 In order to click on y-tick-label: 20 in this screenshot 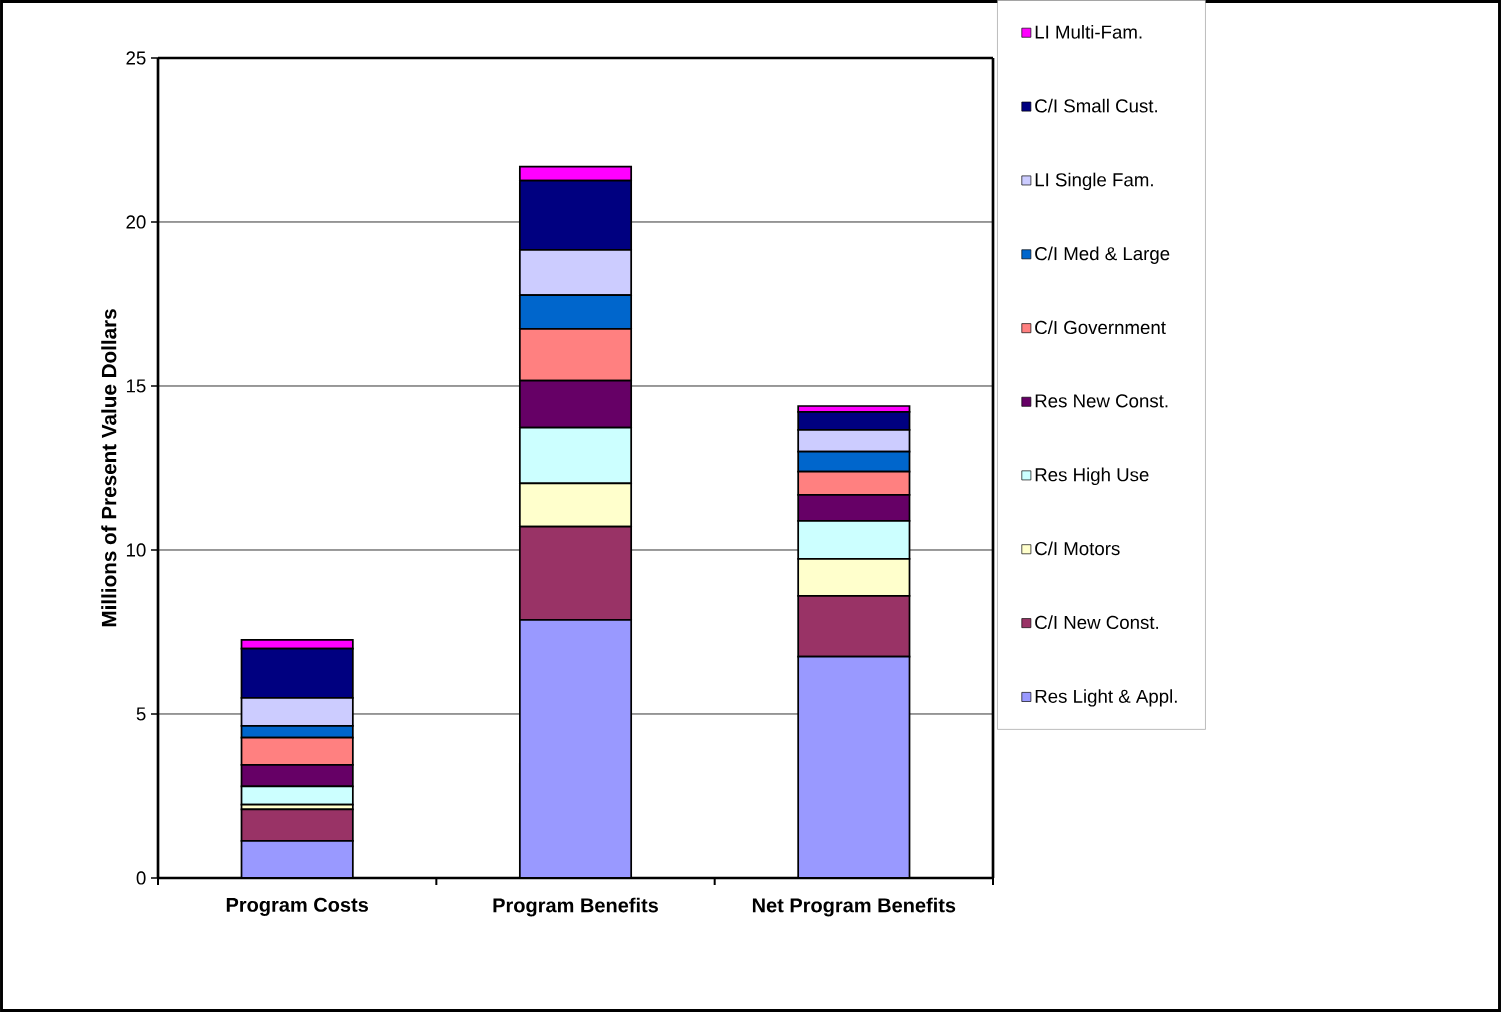, I will do `click(136, 222)`.